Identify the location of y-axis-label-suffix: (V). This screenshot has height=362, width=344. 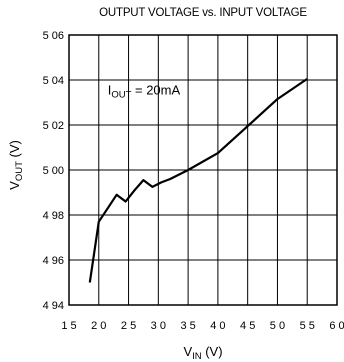
(14, 150).